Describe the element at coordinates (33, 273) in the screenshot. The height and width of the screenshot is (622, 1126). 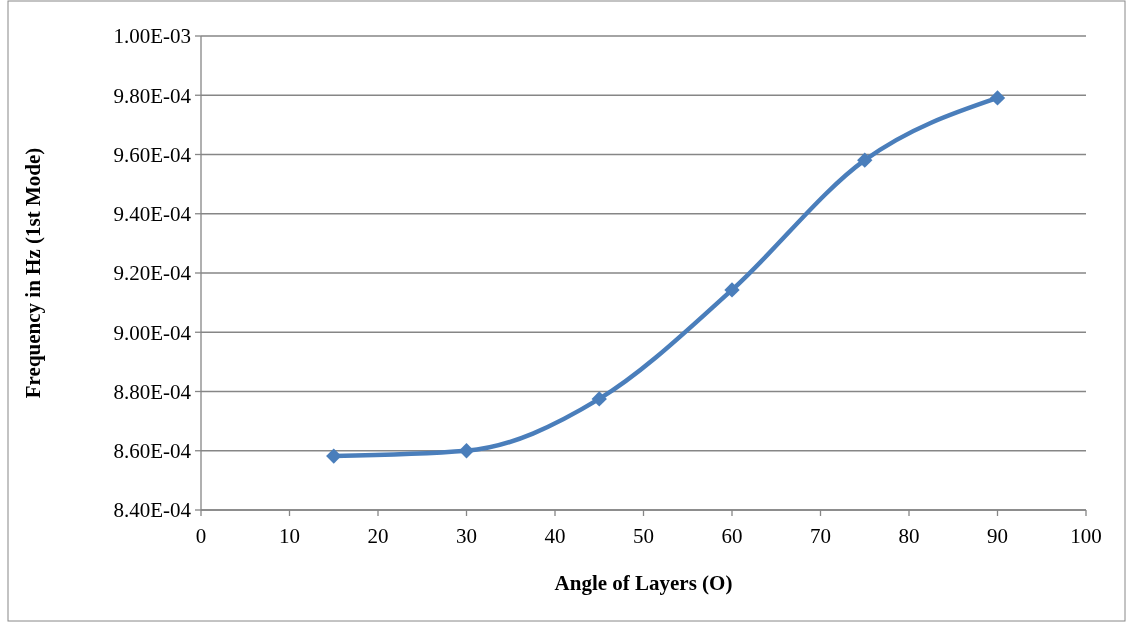
I see `y-axis-title: Frequency in Hz (1st Mode)` at that location.